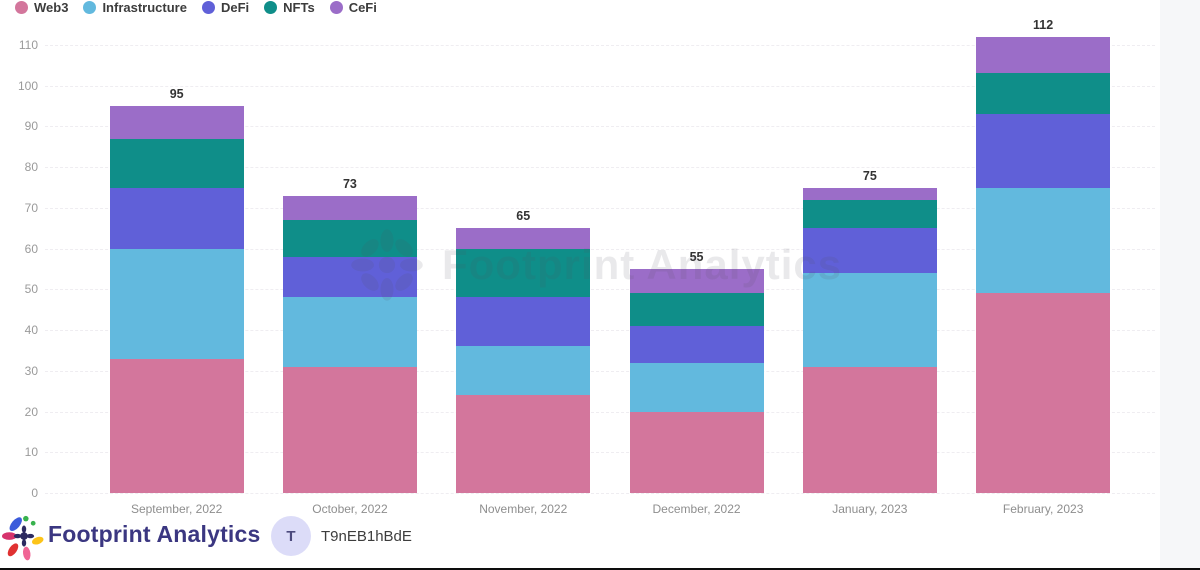 This screenshot has width=1200, height=570. Describe the element at coordinates (291, 536) in the screenshot. I see `creator-avatar: T` at that location.